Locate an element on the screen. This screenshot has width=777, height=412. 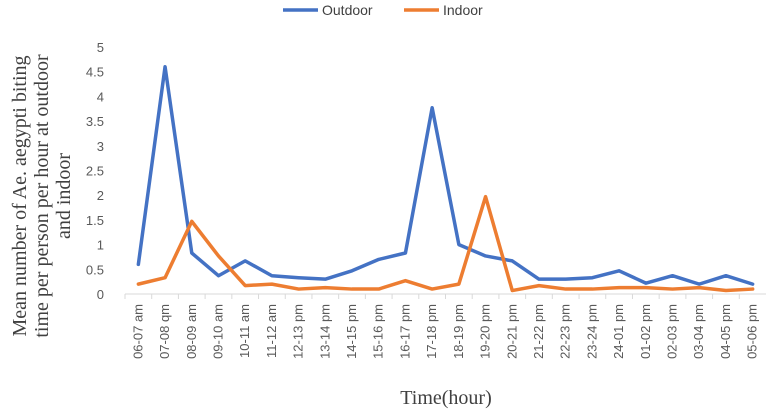
y-axis-title-line: time per person per hour at outdoor is located at coordinates (42, 196).